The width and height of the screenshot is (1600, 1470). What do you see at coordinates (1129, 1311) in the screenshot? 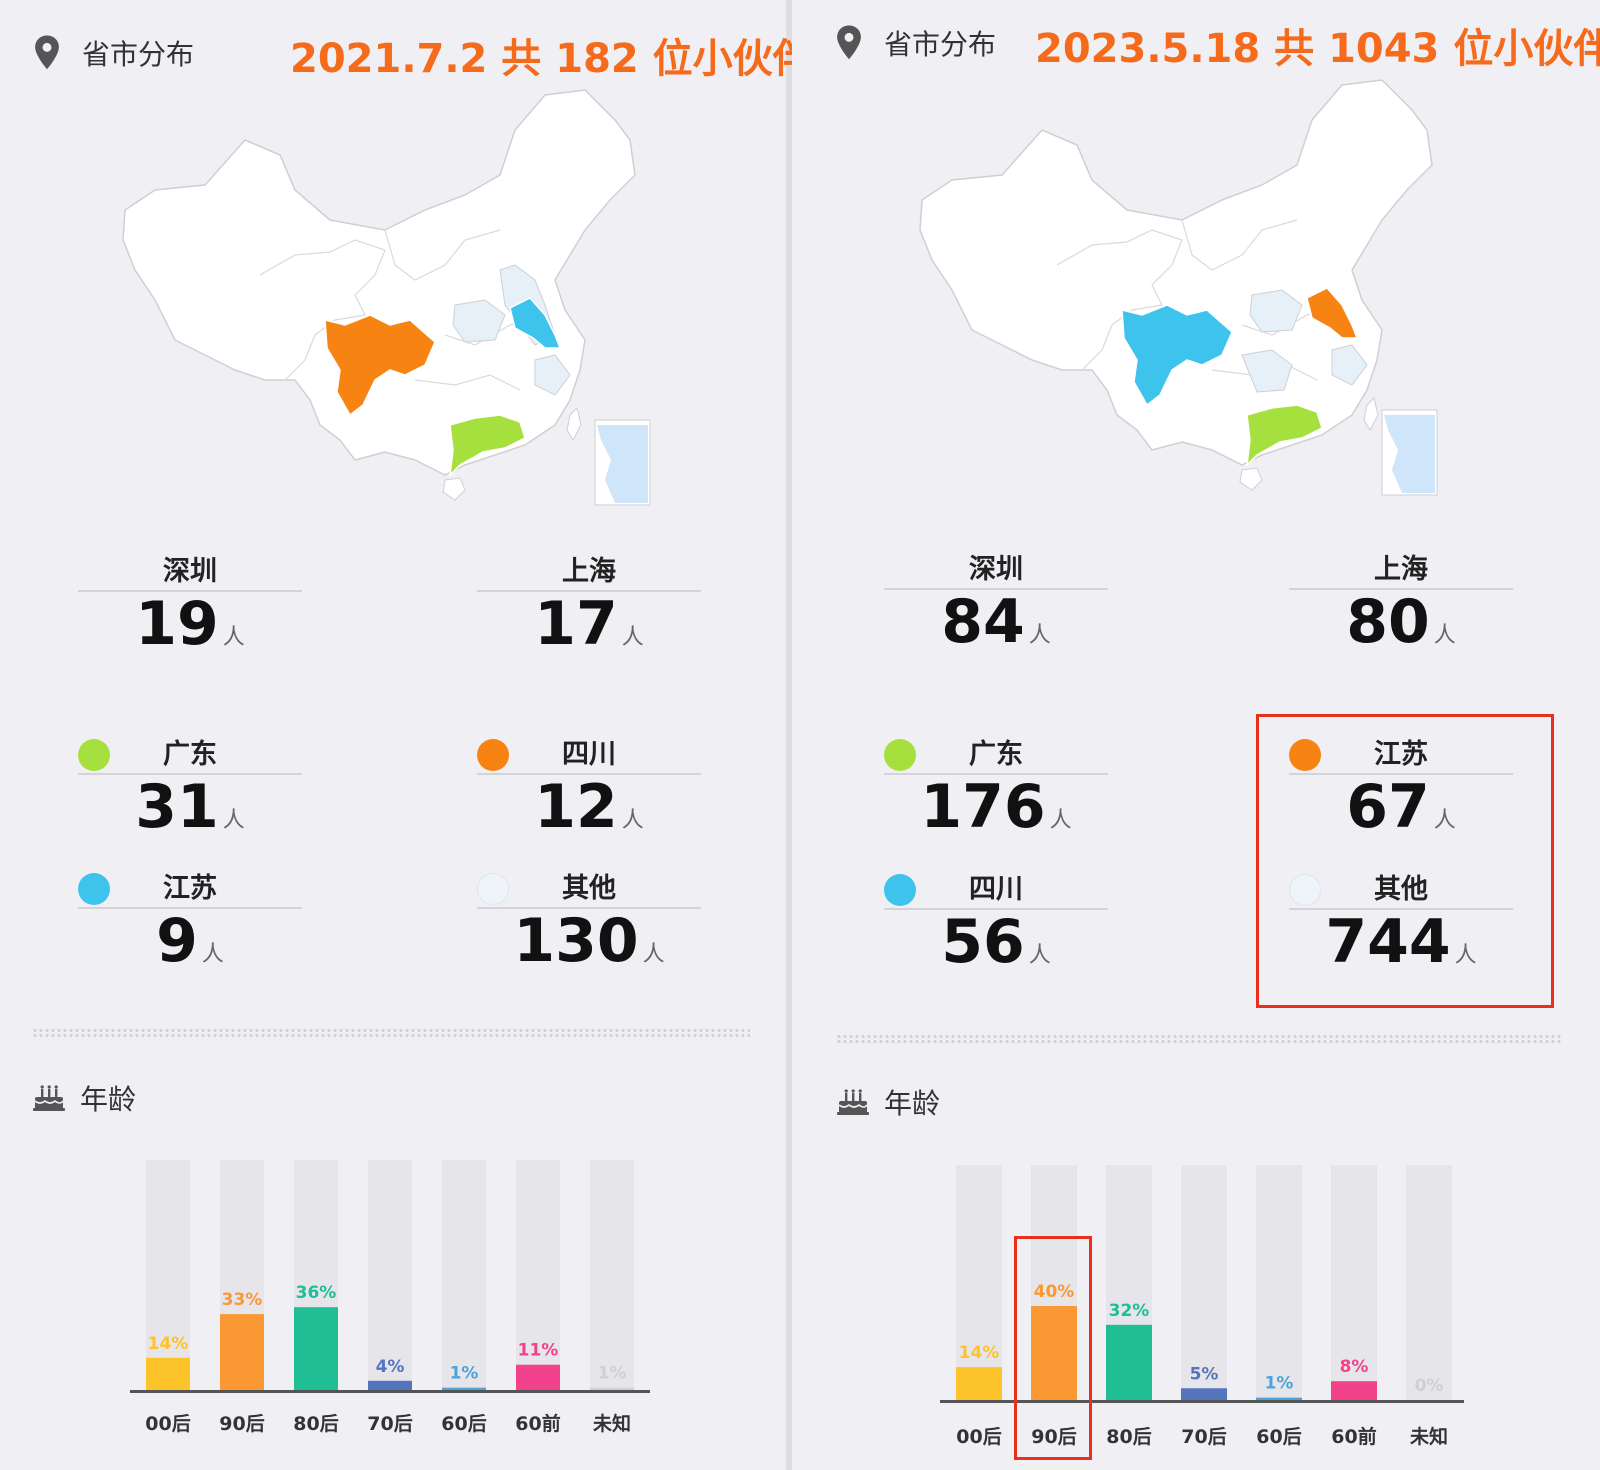
I see `data-label: 32%` at bounding box center [1129, 1311].